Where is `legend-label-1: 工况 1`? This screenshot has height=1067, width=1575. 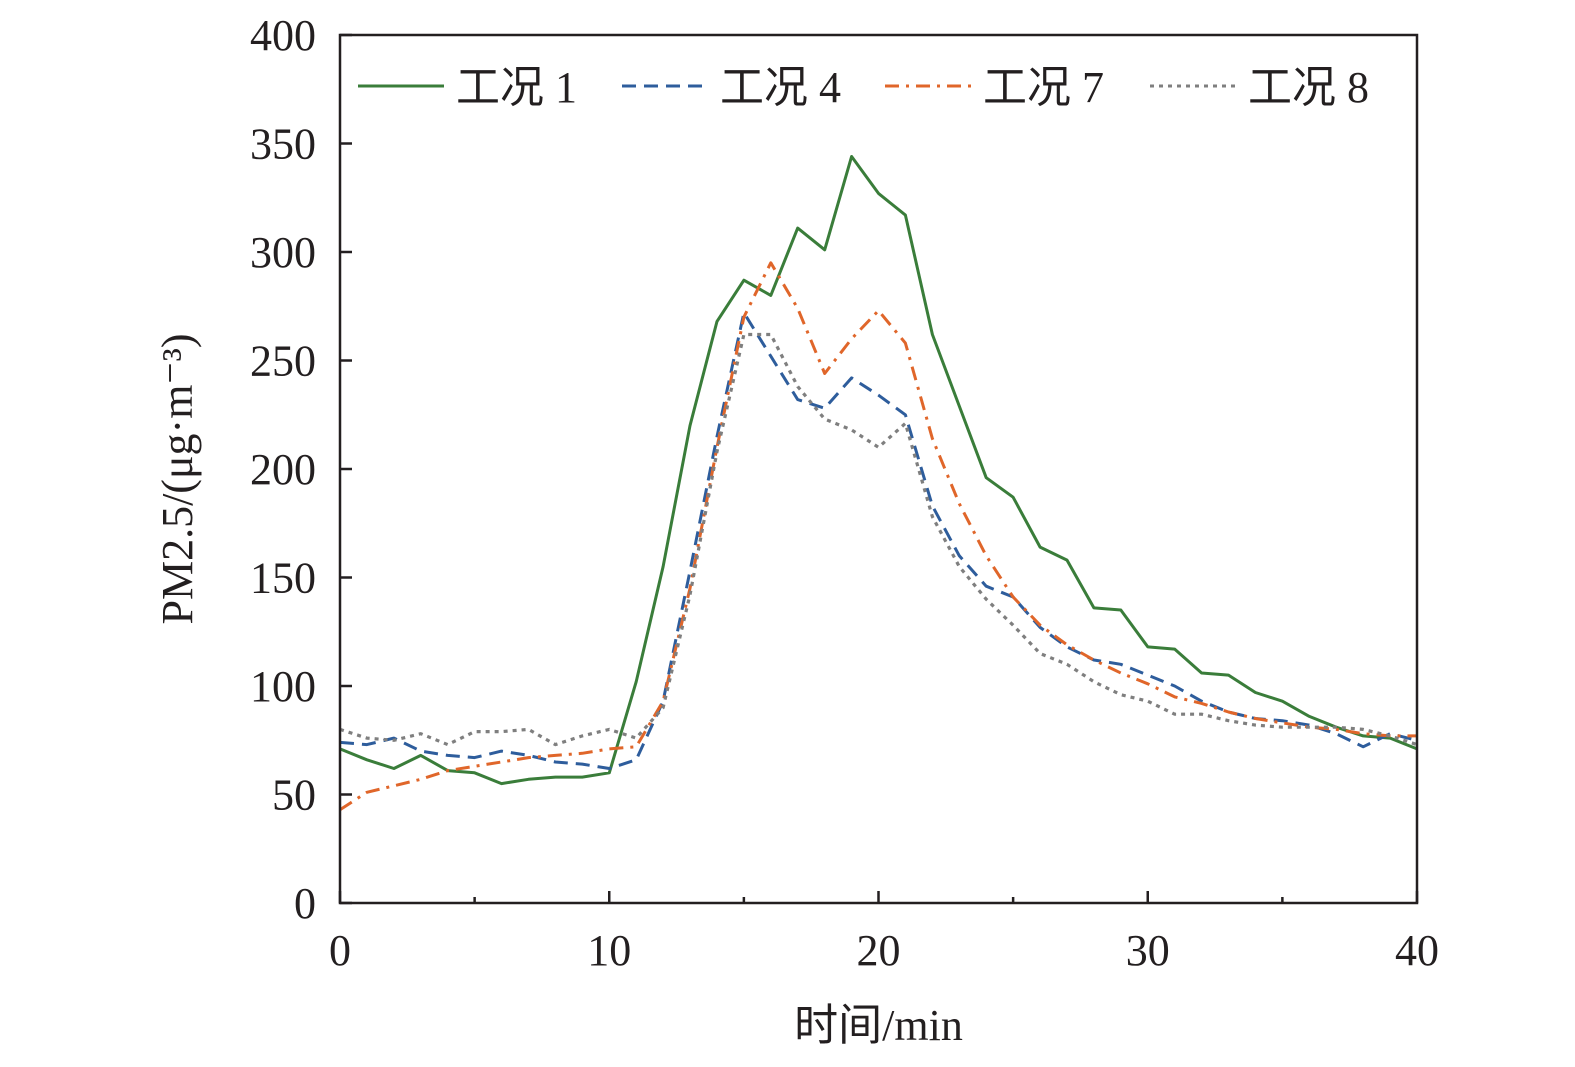 legend-label-1: 工况 1 is located at coordinates (516, 87).